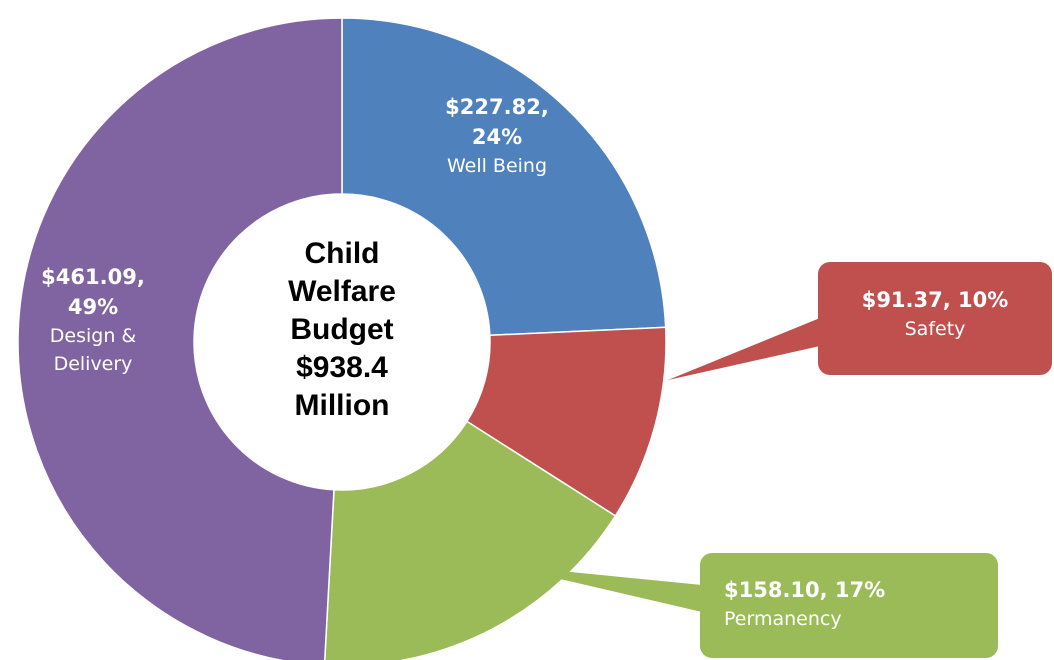 The image size is (1054, 660). Describe the element at coordinates (859, 604) in the screenshot. I see `data-label: $158.10, 17% Permanency` at that location.